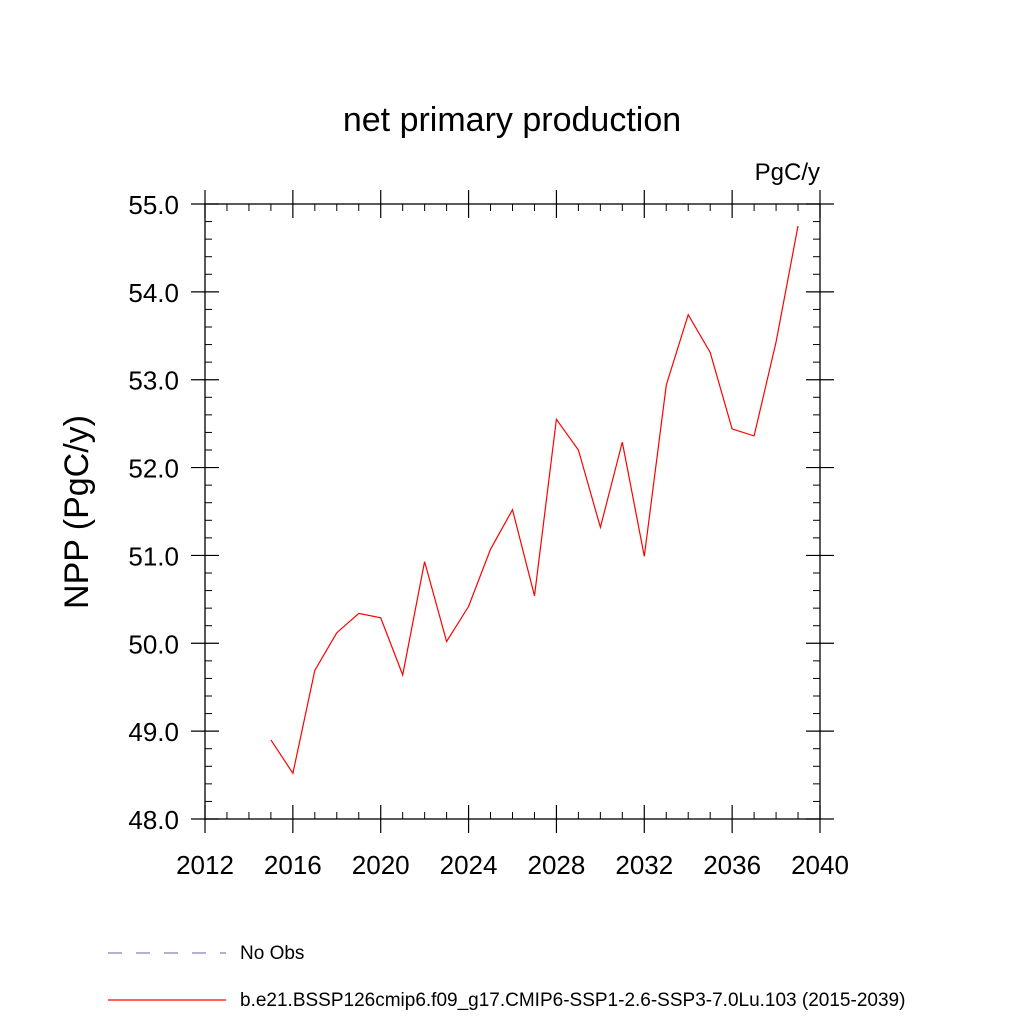 This screenshot has height=1024, width=1024. What do you see at coordinates (820, 865) in the screenshot?
I see `x-tick-label: 2040` at bounding box center [820, 865].